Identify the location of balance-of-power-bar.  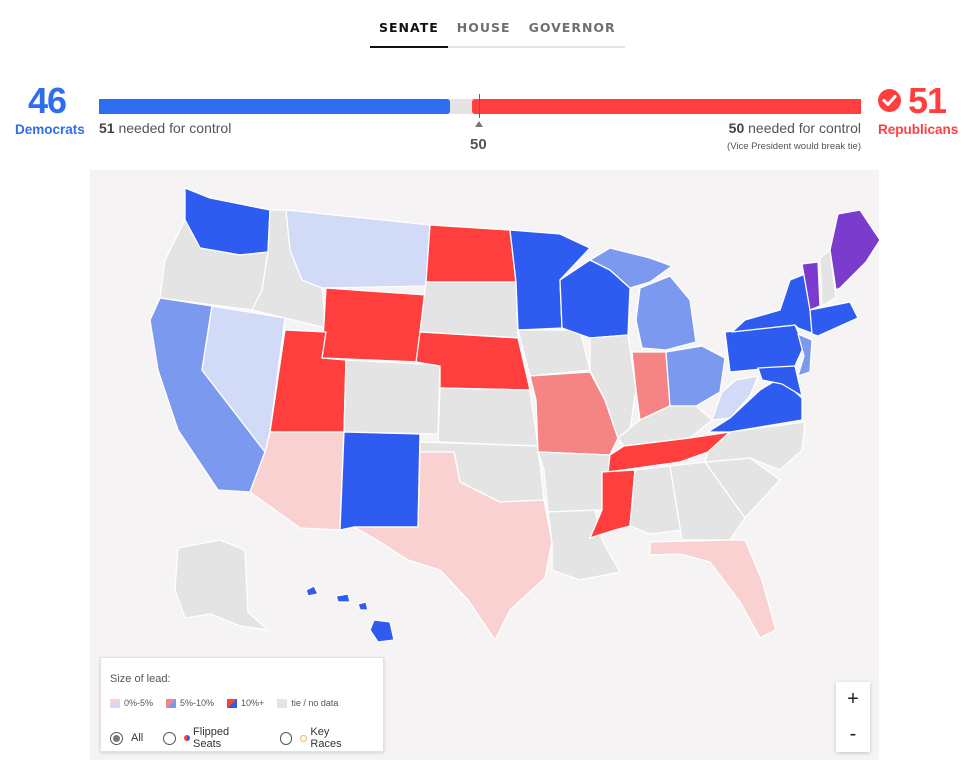
(480, 106).